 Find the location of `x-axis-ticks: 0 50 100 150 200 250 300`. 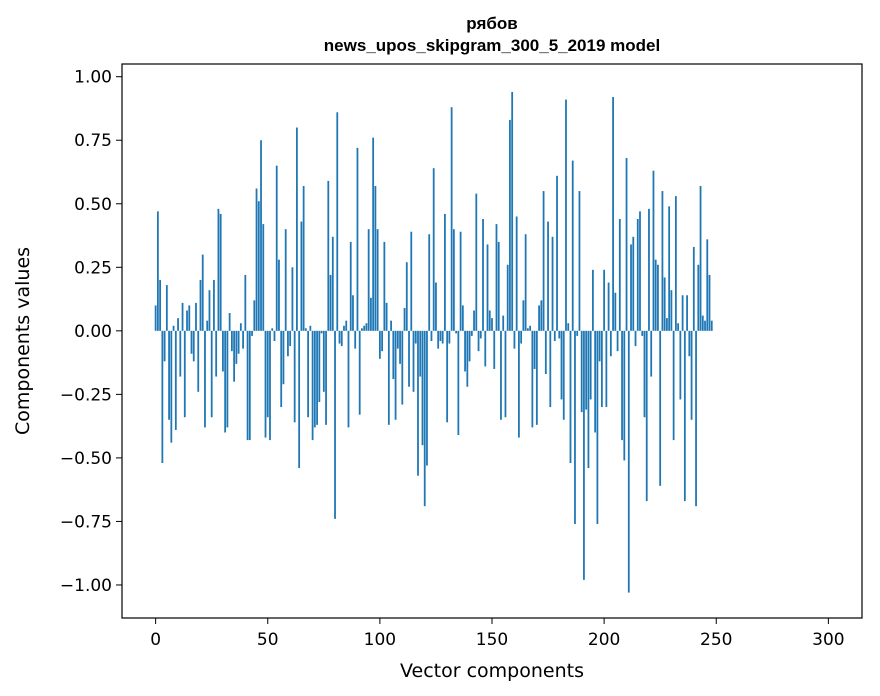

x-axis-ticks: 0 50 100 150 200 250 300 is located at coordinates (497, 634).